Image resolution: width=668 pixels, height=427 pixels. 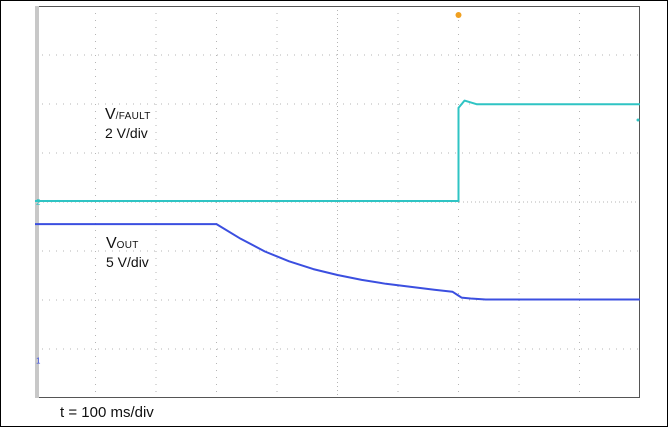 I want to click on trigger-position-marker, so click(x=458, y=15).